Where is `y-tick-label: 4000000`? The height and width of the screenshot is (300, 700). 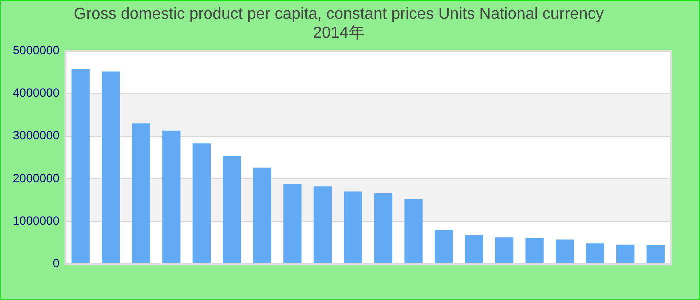
y-tick-label: 4000000 is located at coordinates (36, 93).